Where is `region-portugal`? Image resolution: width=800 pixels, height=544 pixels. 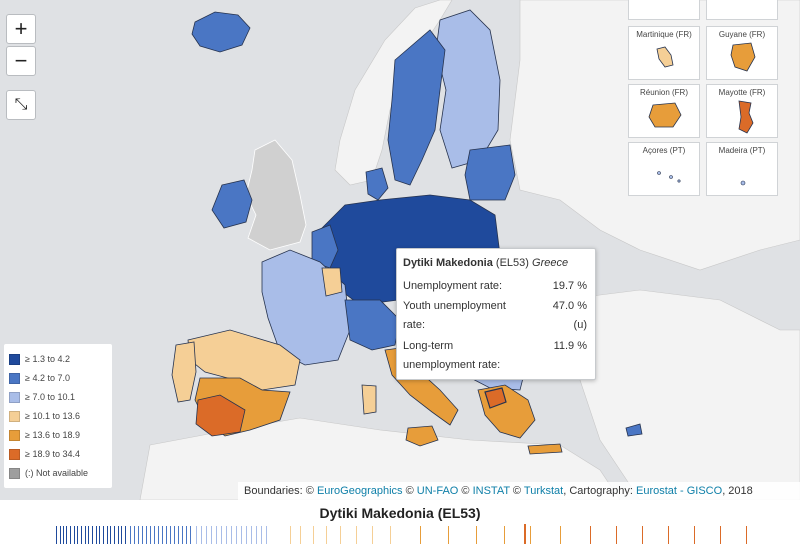
region-portugal is located at coordinates (184, 372).